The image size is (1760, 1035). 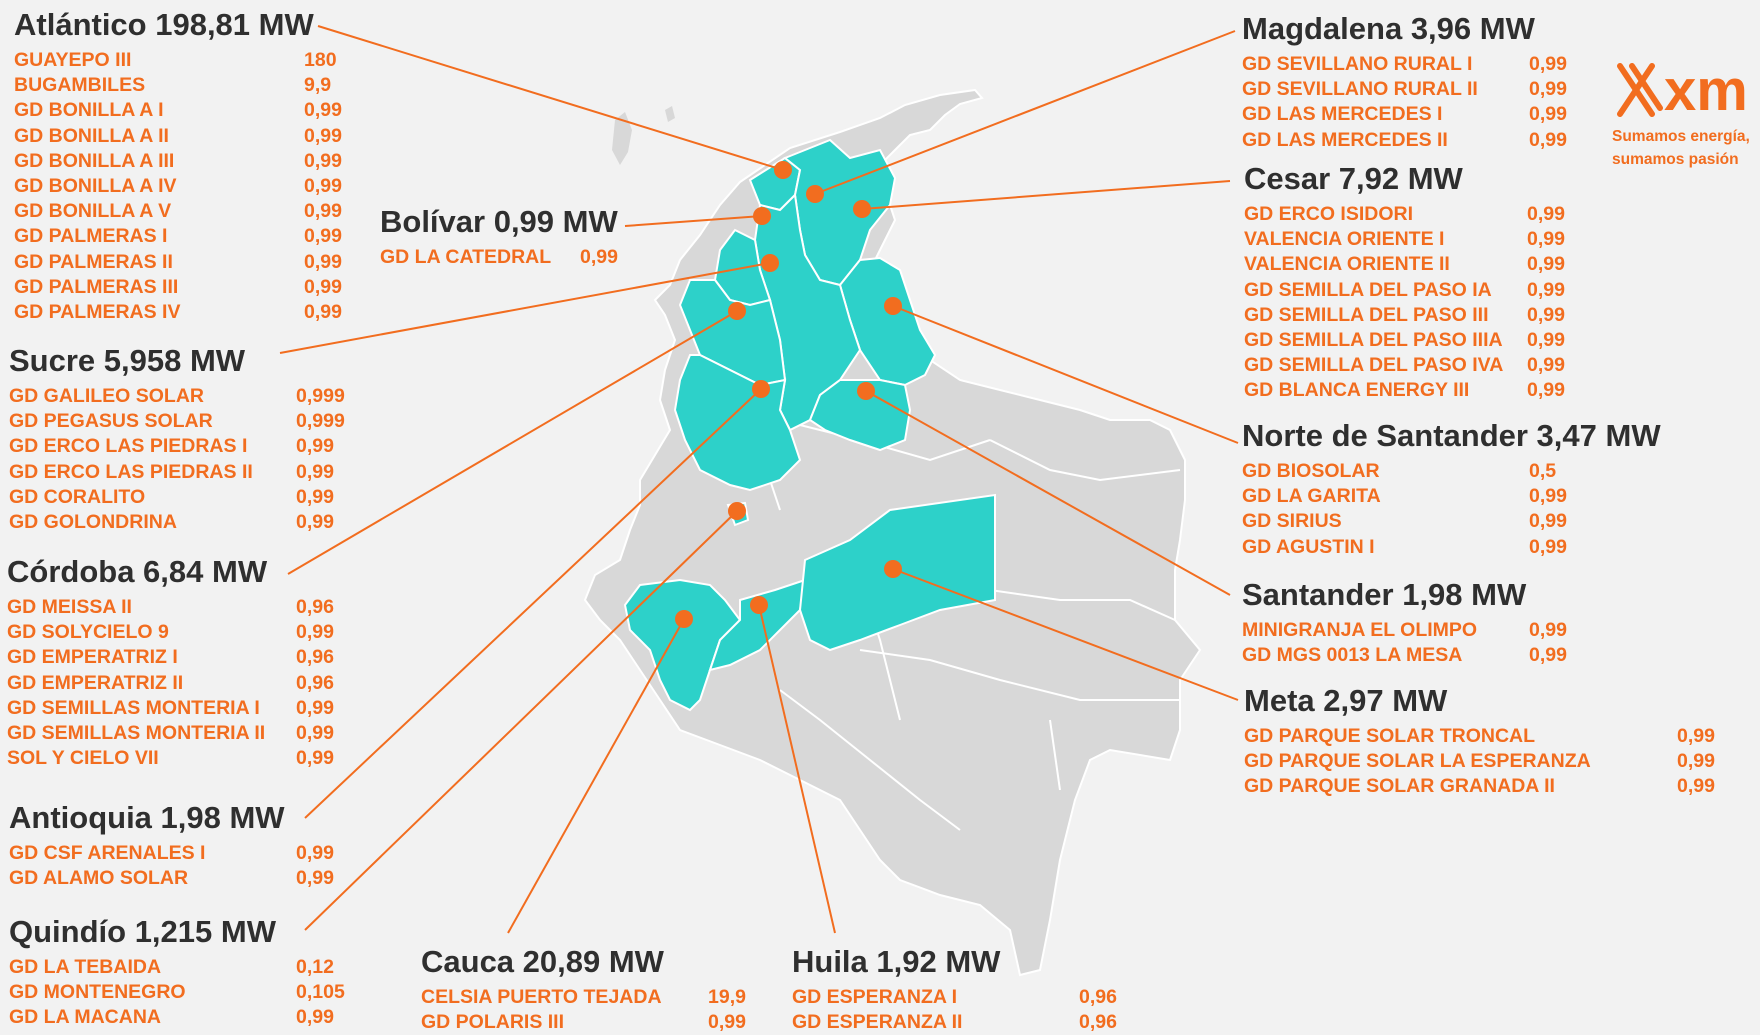 I want to click on plant-name: SOL Y CIELO VII, so click(x=83, y=758).